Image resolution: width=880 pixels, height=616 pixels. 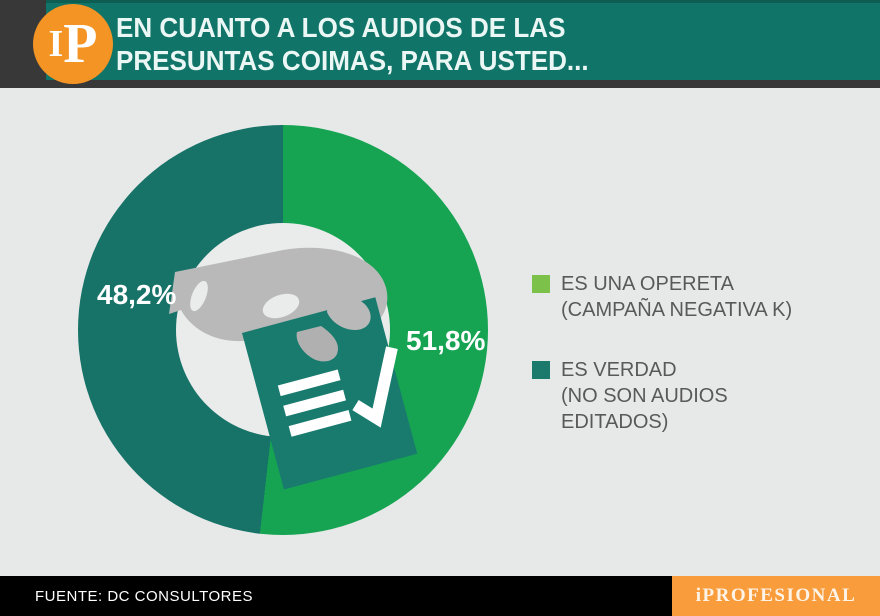 I want to click on teal-slice-label: 48,2%, so click(x=137, y=294).